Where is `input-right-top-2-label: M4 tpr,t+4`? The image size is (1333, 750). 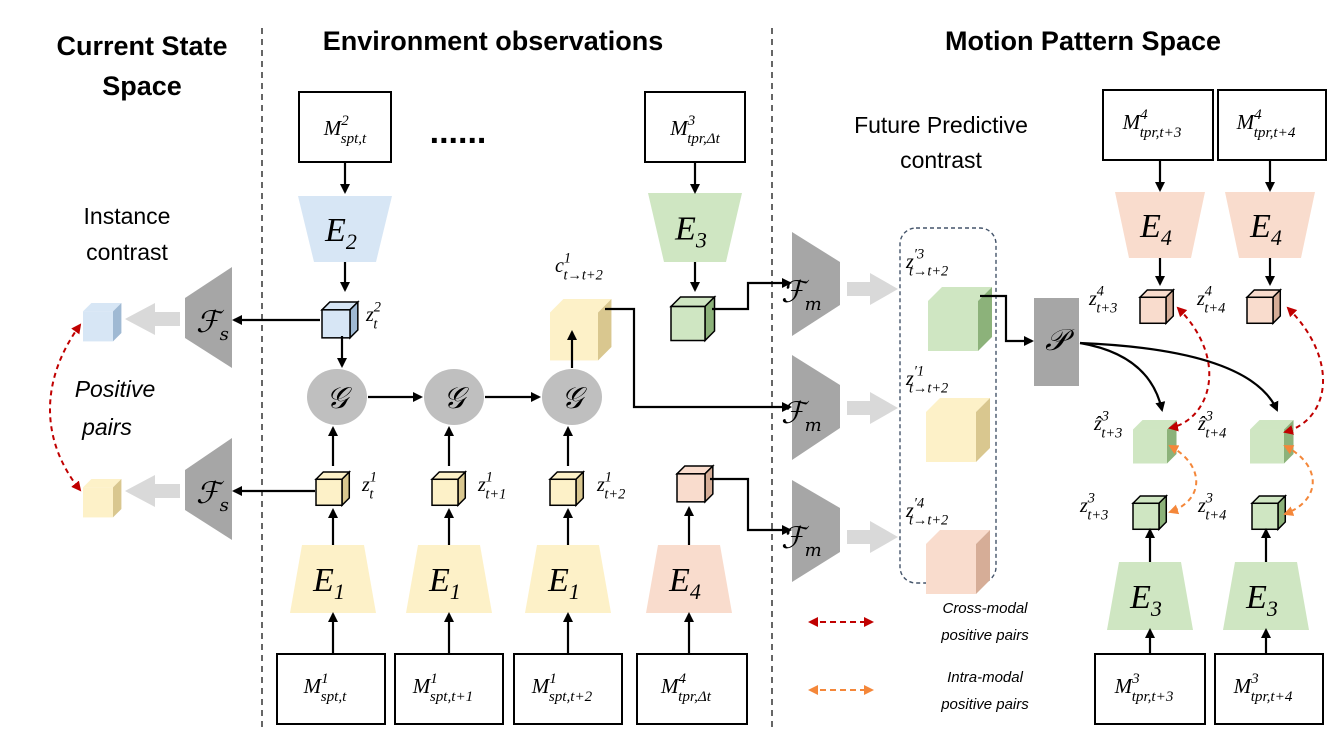 input-right-top-2-label: M4 tpr,t+4 is located at coordinates (1266, 124).